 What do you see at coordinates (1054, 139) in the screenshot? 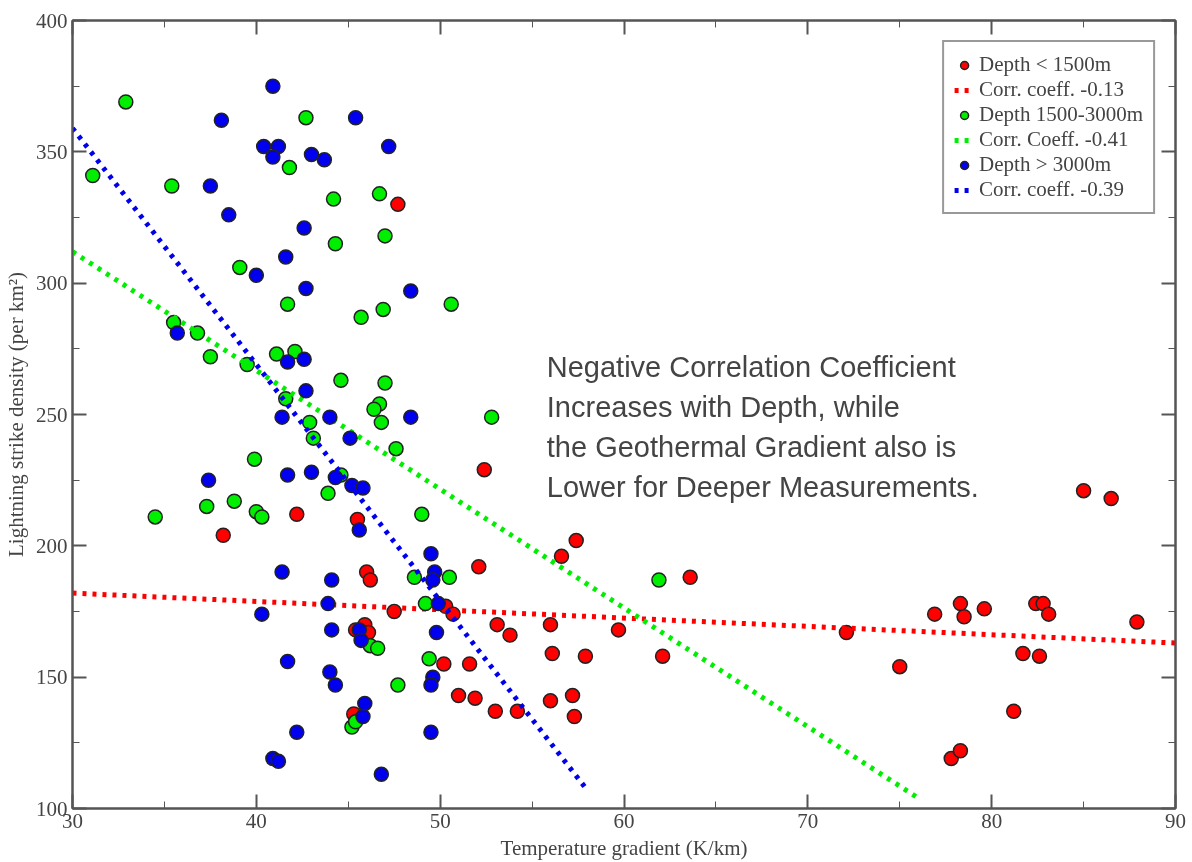
I see `legend-label: Corr. Coeff. -0.41` at bounding box center [1054, 139].